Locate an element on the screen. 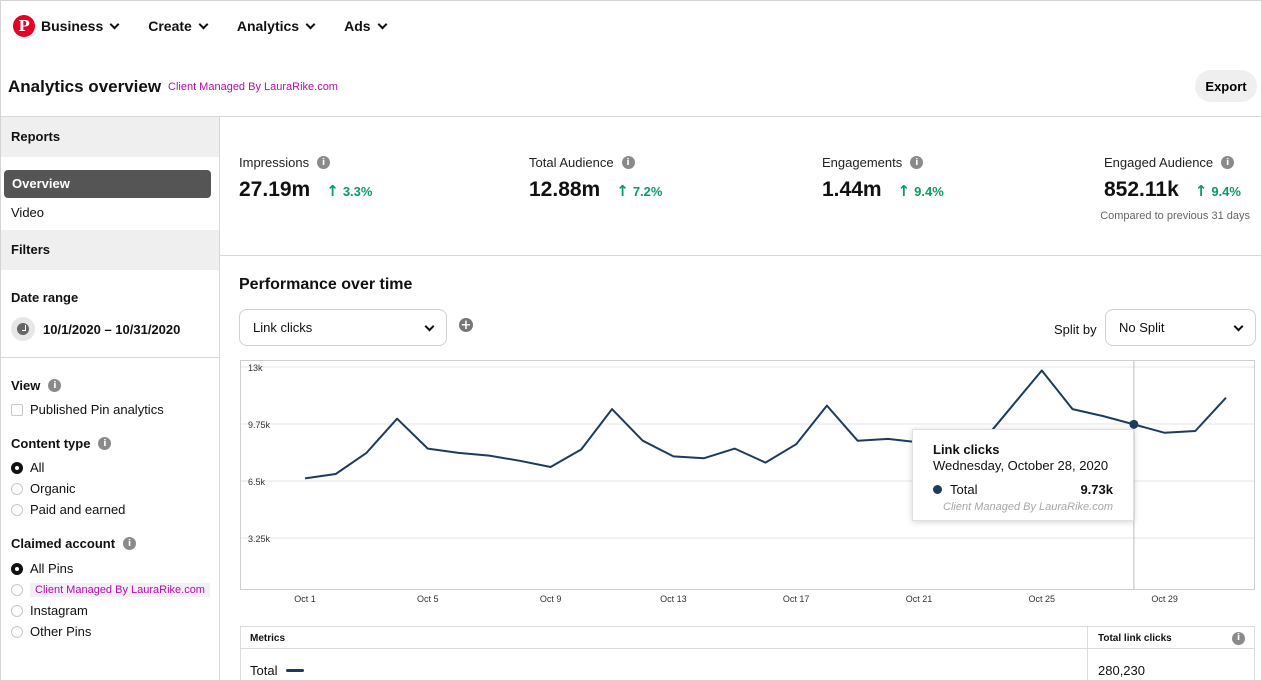 The width and height of the screenshot is (1262, 681). claimed-instagram-label: Instagram is located at coordinates (59, 610).